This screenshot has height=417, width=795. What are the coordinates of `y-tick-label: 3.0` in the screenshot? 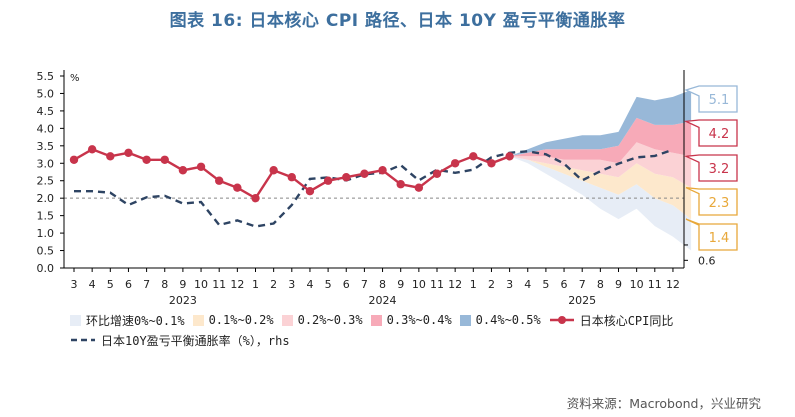 It's located at (46, 163).